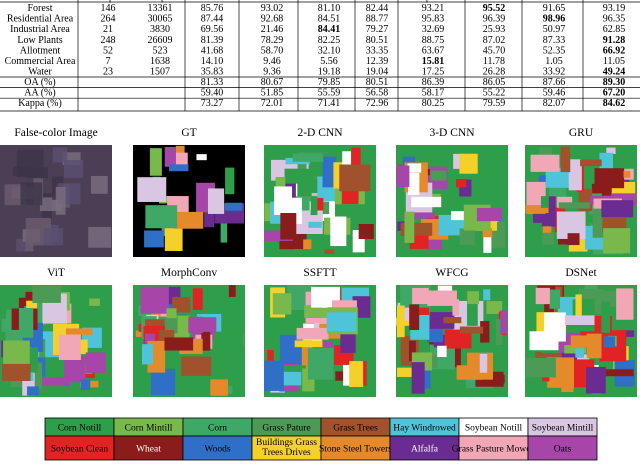 This screenshot has height=471, width=640. What do you see at coordinates (563, 429) in the screenshot?
I see `legend-label: Soybean Mintill` at bounding box center [563, 429].